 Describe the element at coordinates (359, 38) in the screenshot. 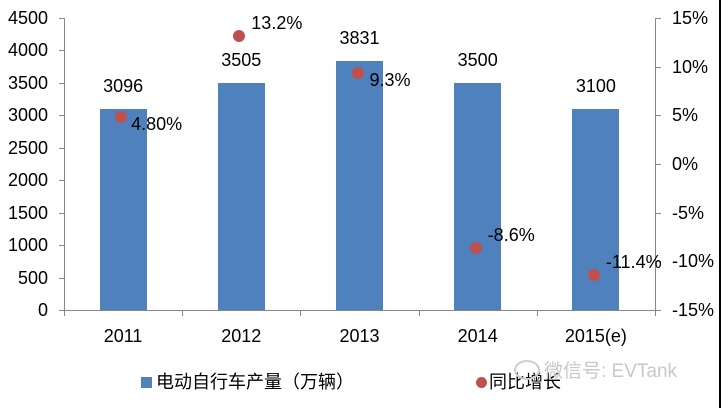

I see `bar-value-label: 3831` at that location.